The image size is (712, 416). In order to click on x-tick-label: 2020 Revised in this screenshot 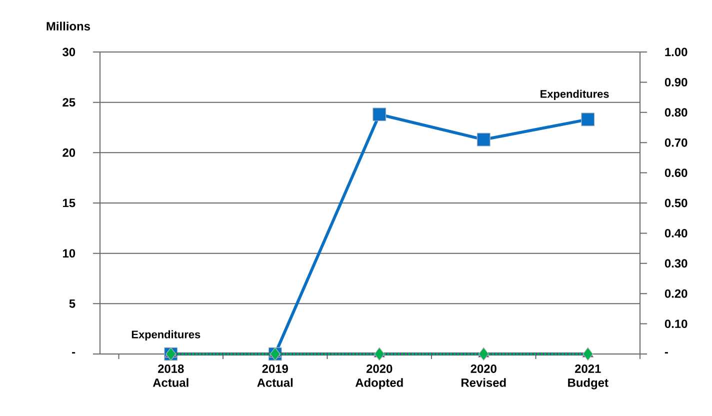, I will do `click(484, 375)`.